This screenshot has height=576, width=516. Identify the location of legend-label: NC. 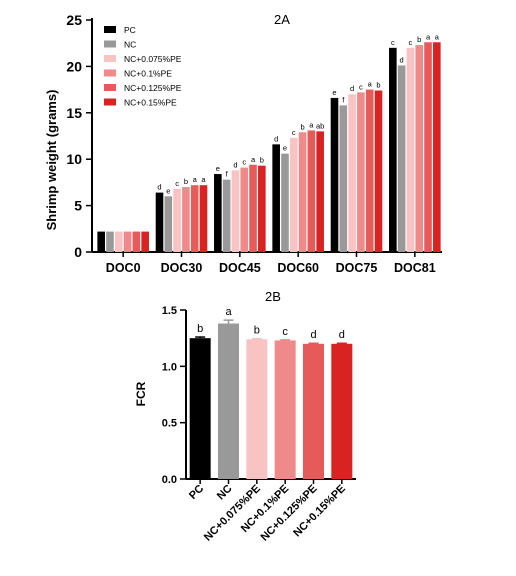
(130, 45).